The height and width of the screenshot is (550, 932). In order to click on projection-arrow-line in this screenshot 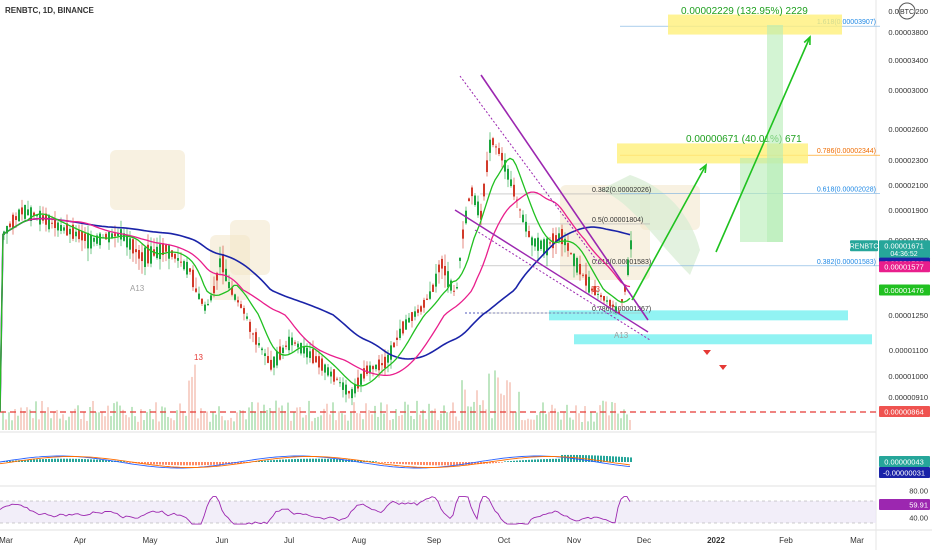, I will do `click(669, 232)`.